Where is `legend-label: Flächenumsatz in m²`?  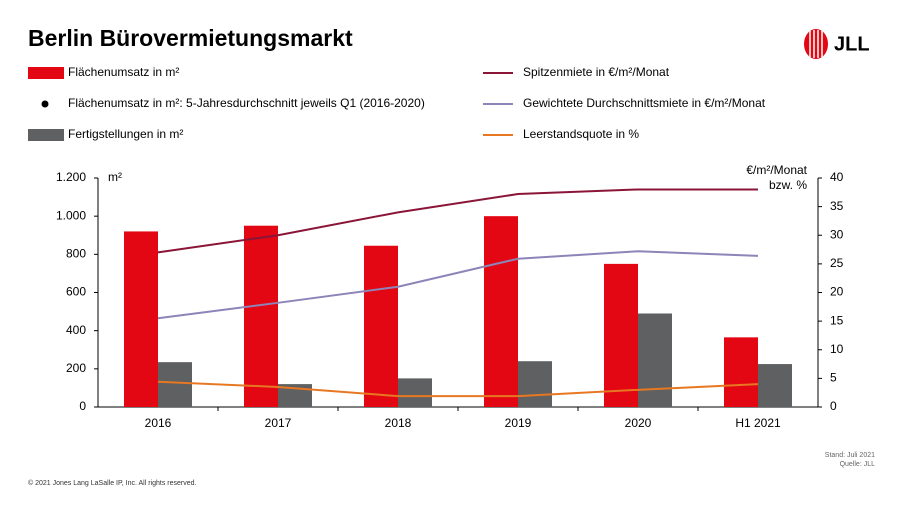
legend-label: Flächenumsatz in m² is located at coordinates (123, 72).